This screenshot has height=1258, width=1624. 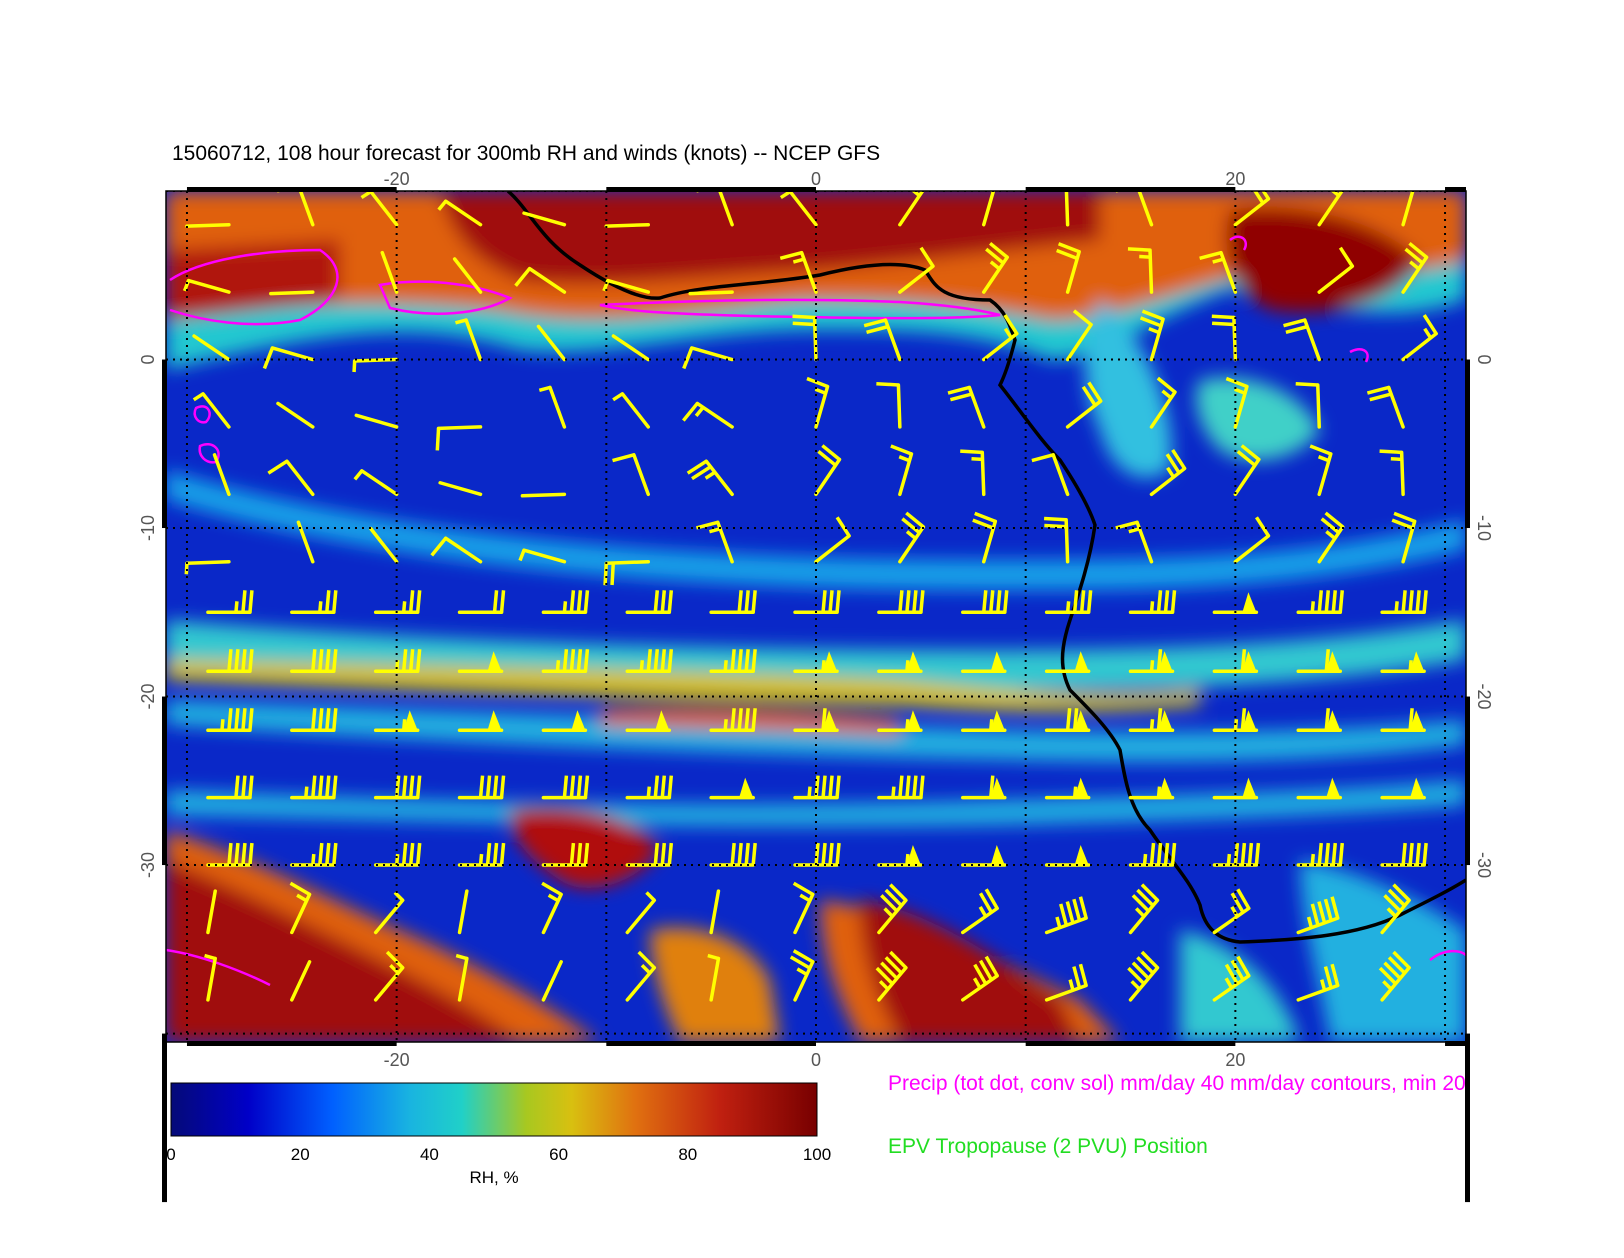 I want to click on colorbar-tick-label: 0, so click(x=170, y=1154).